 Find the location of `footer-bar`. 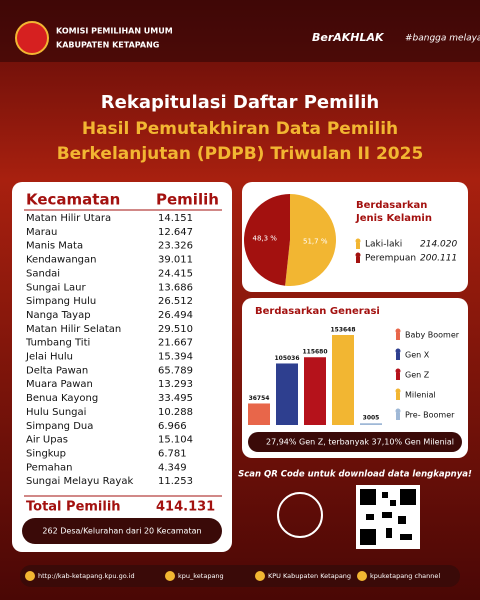

footer-bar is located at coordinates (240, 576).